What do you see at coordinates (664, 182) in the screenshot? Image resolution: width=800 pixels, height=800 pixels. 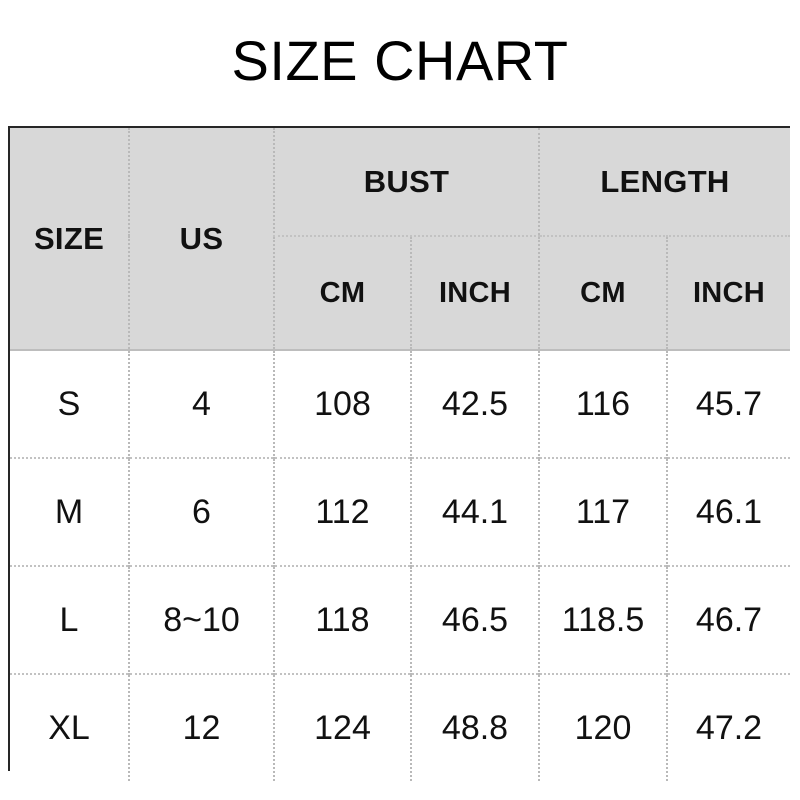 I see `column-header-length: LENGTH` at bounding box center [664, 182].